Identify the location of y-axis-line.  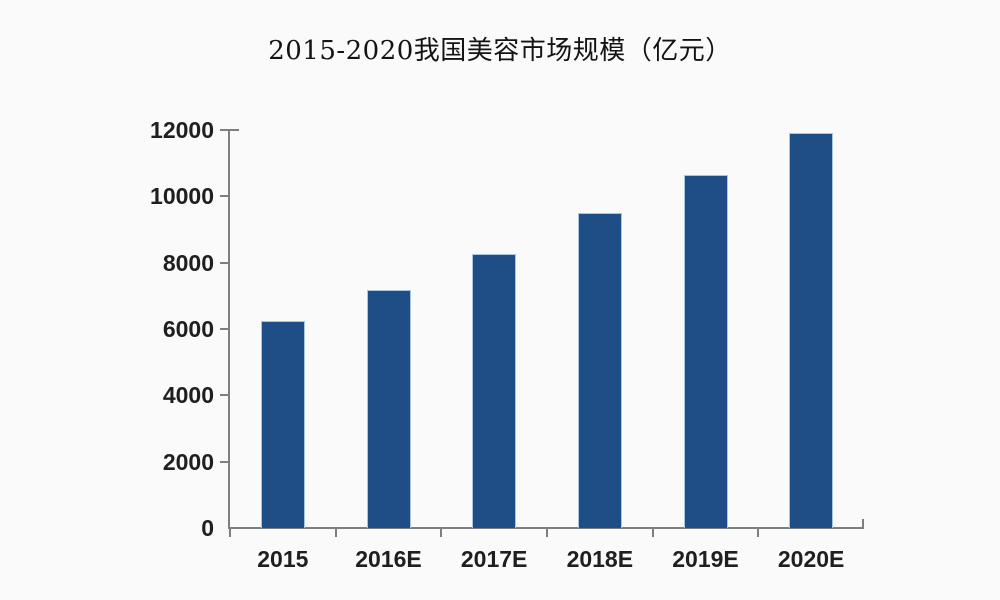
(229, 328).